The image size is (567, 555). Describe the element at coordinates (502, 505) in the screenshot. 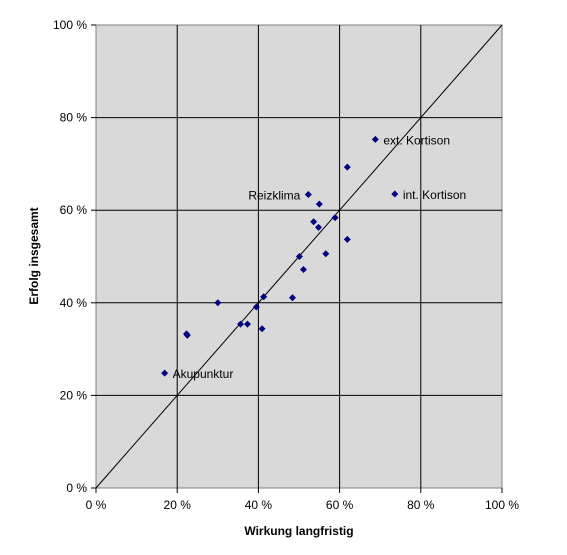

I see `x-tick-label: 100 %` at that location.